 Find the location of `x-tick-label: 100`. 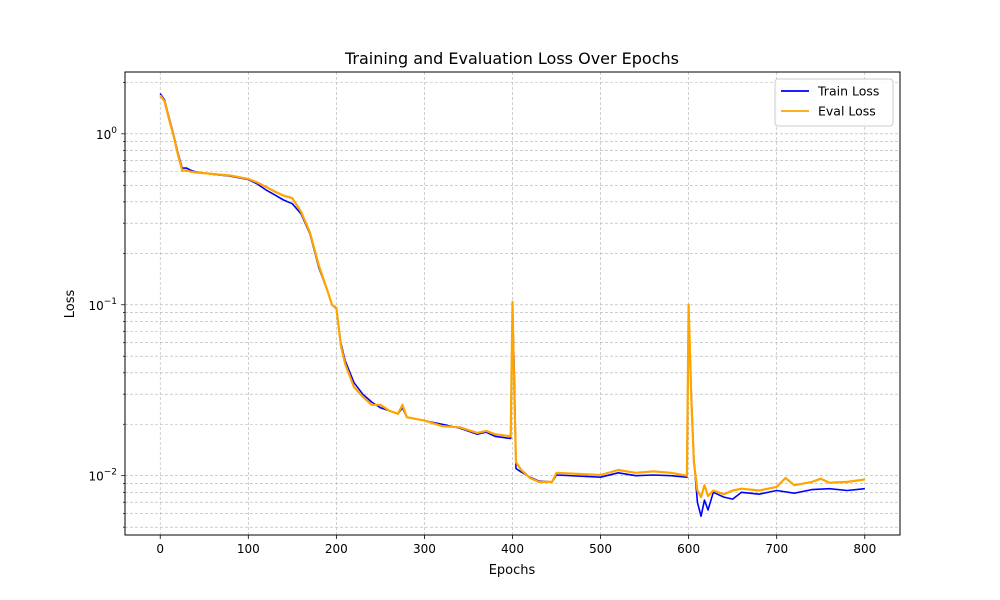

x-tick-label: 100 is located at coordinates (248, 549).